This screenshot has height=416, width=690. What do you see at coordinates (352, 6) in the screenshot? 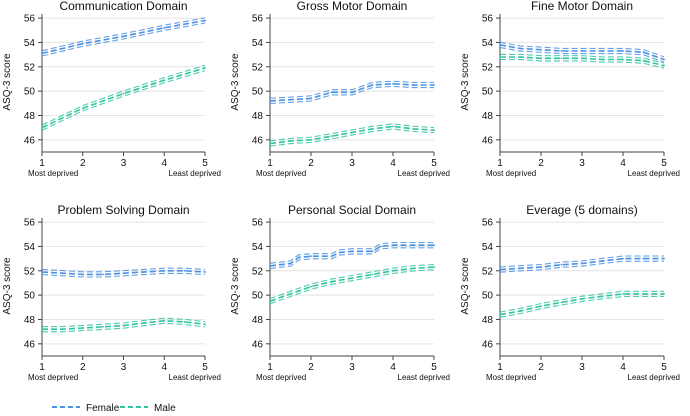
I see `panel-title: Gross Motor Domain` at bounding box center [352, 6].